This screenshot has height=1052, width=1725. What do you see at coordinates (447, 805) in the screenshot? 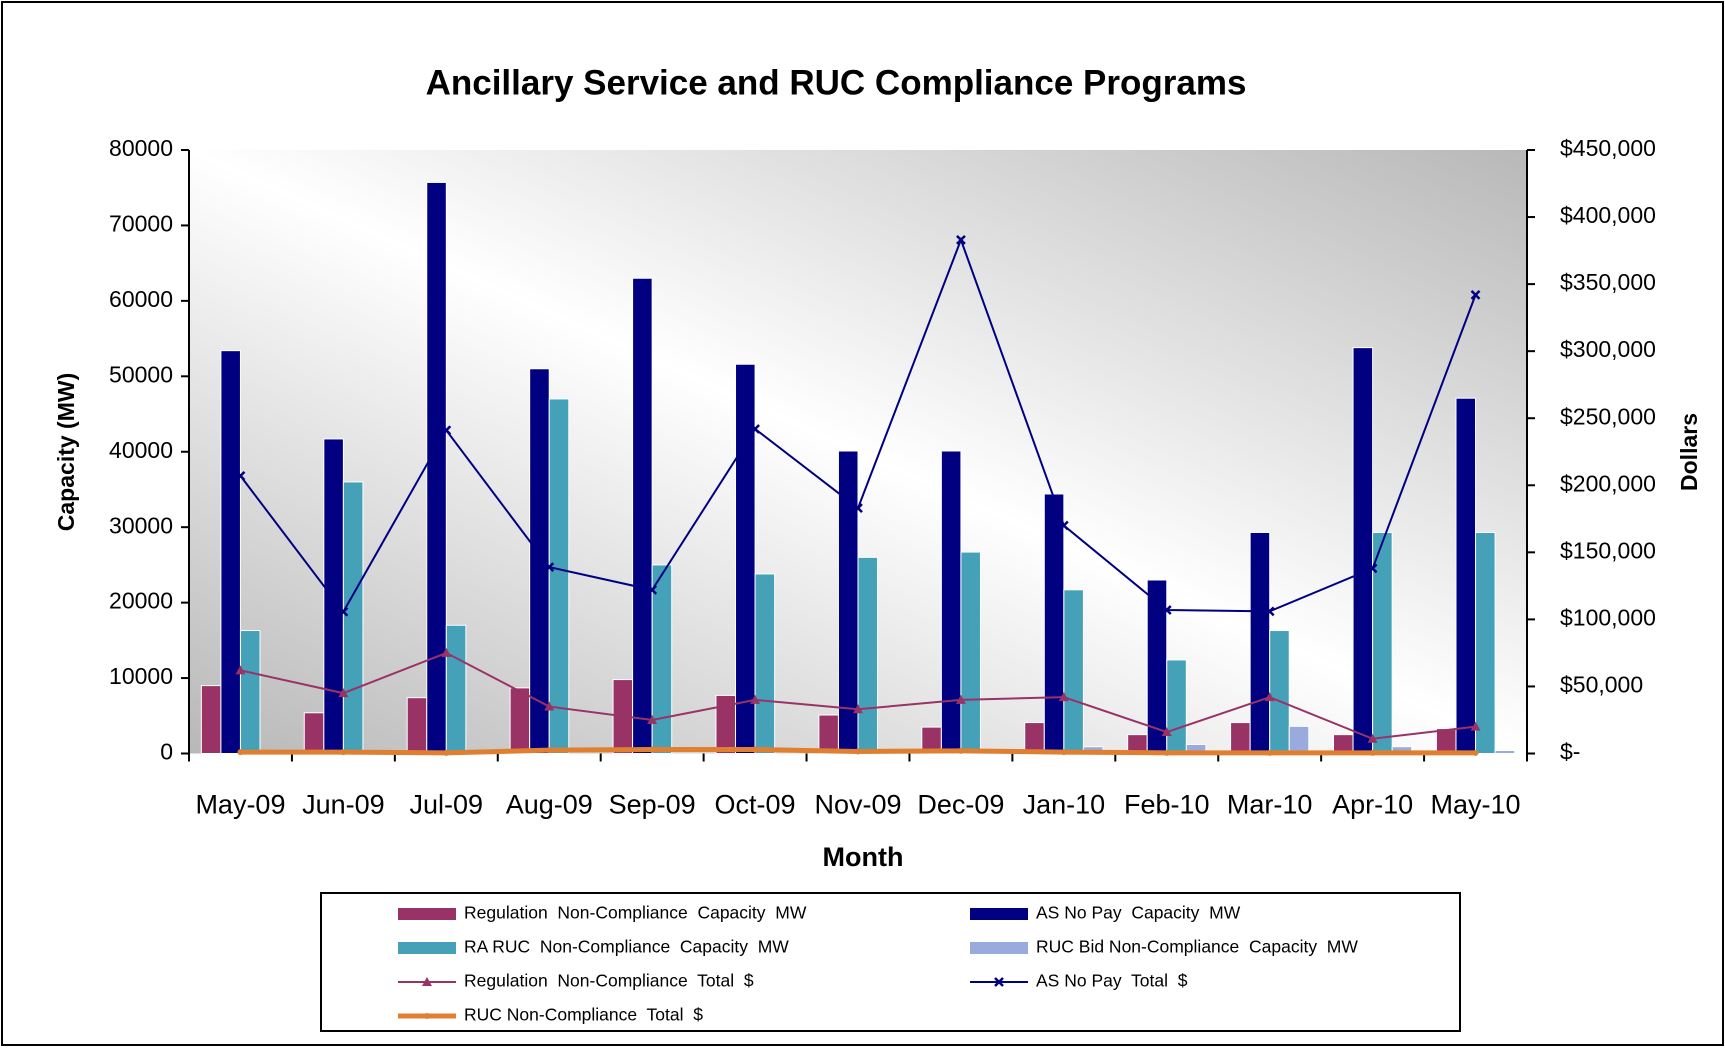
I see `x-tick-label: Jul-09` at bounding box center [447, 805].